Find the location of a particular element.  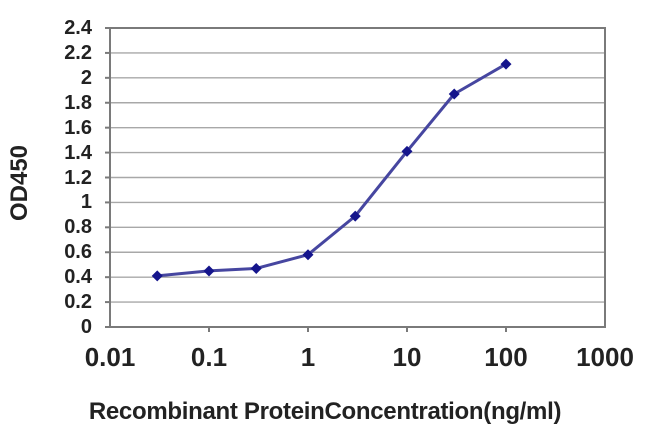

x-tick-label: 10 is located at coordinates (407, 357).